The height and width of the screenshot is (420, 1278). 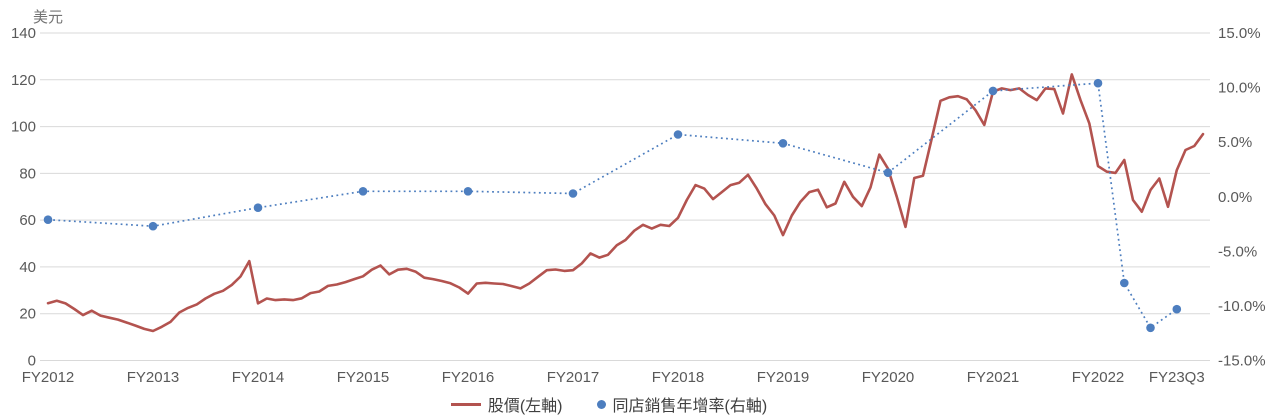 What do you see at coordinates (993, 377) in the screenshot?
I see `x-axis-tick-label: FY2021` at bounding box center [993, 377].